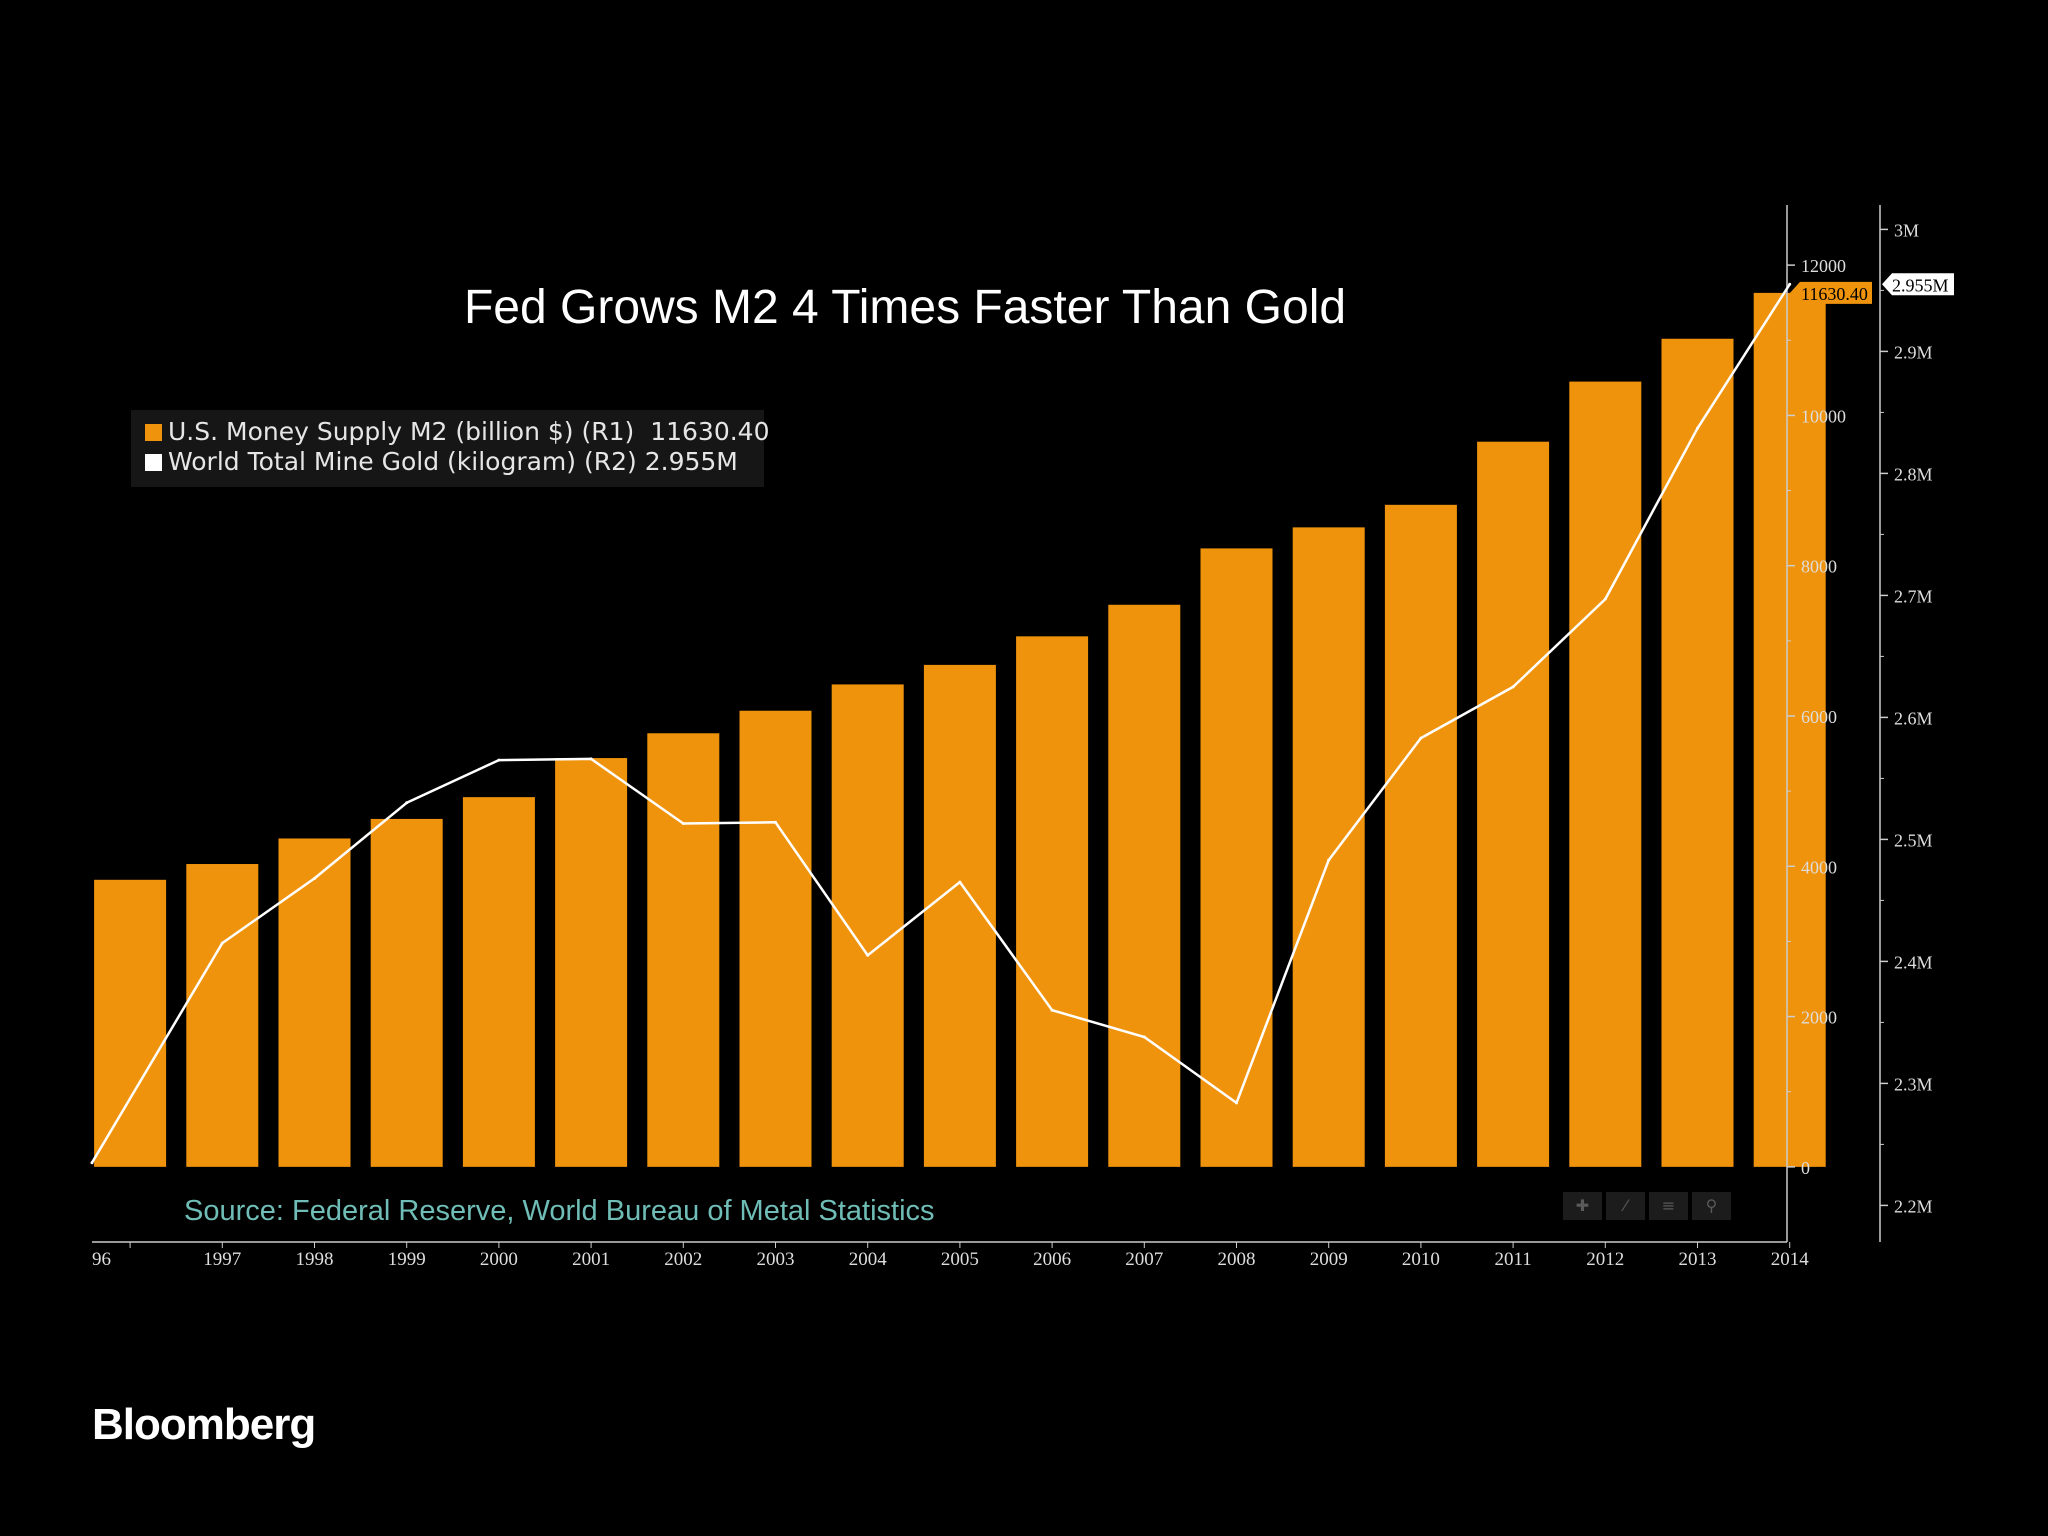 This screenshot has height=1536, width=2048. Describe the element at coordinates (1236, 857) in the screenshot. I see `bar-m2-2008` at that location.